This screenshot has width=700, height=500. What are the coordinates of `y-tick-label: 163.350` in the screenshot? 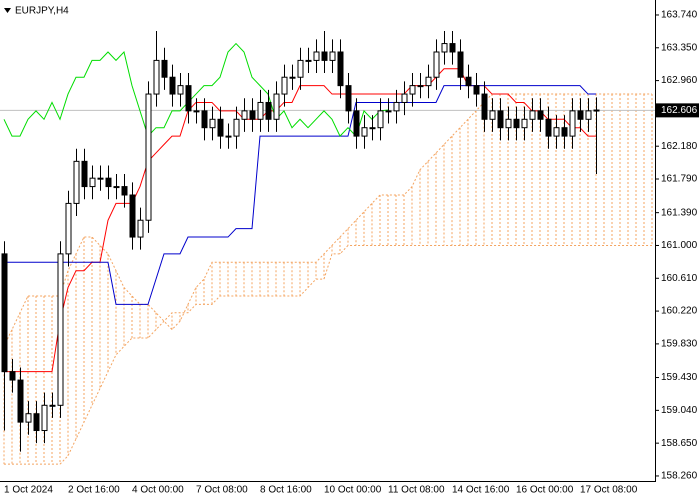 It's located at (679, 47).